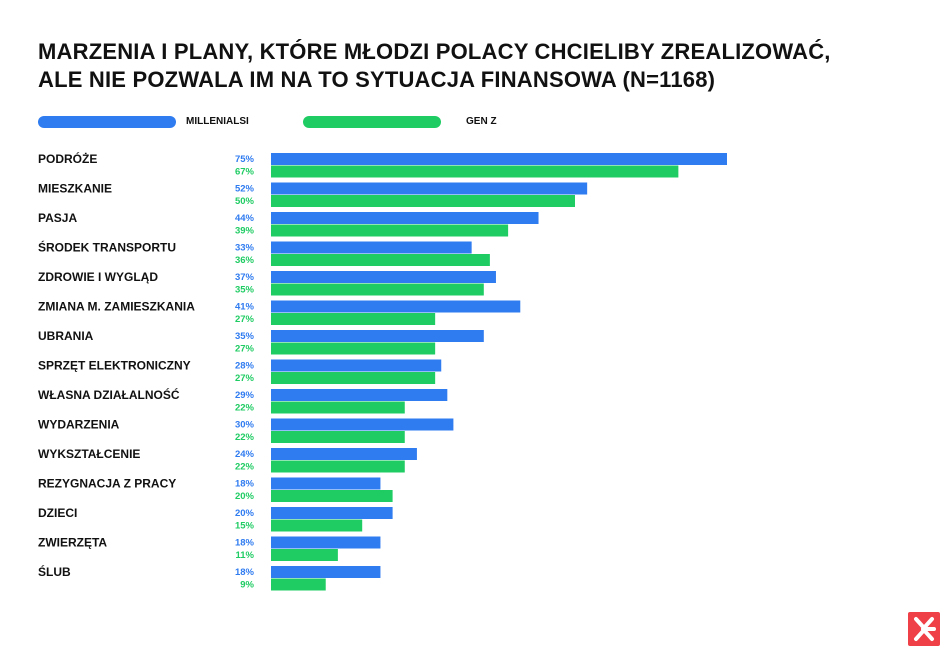  I want to click on category-label: PODRÓŻE, so click(67, 158).